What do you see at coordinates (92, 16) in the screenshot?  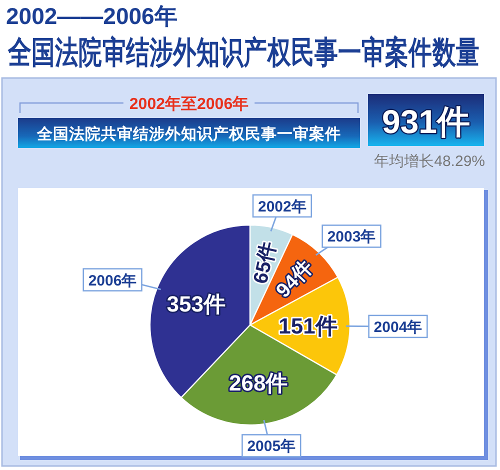 I see `chart-title: 2002——2006年` at bounding box center [92, 16].